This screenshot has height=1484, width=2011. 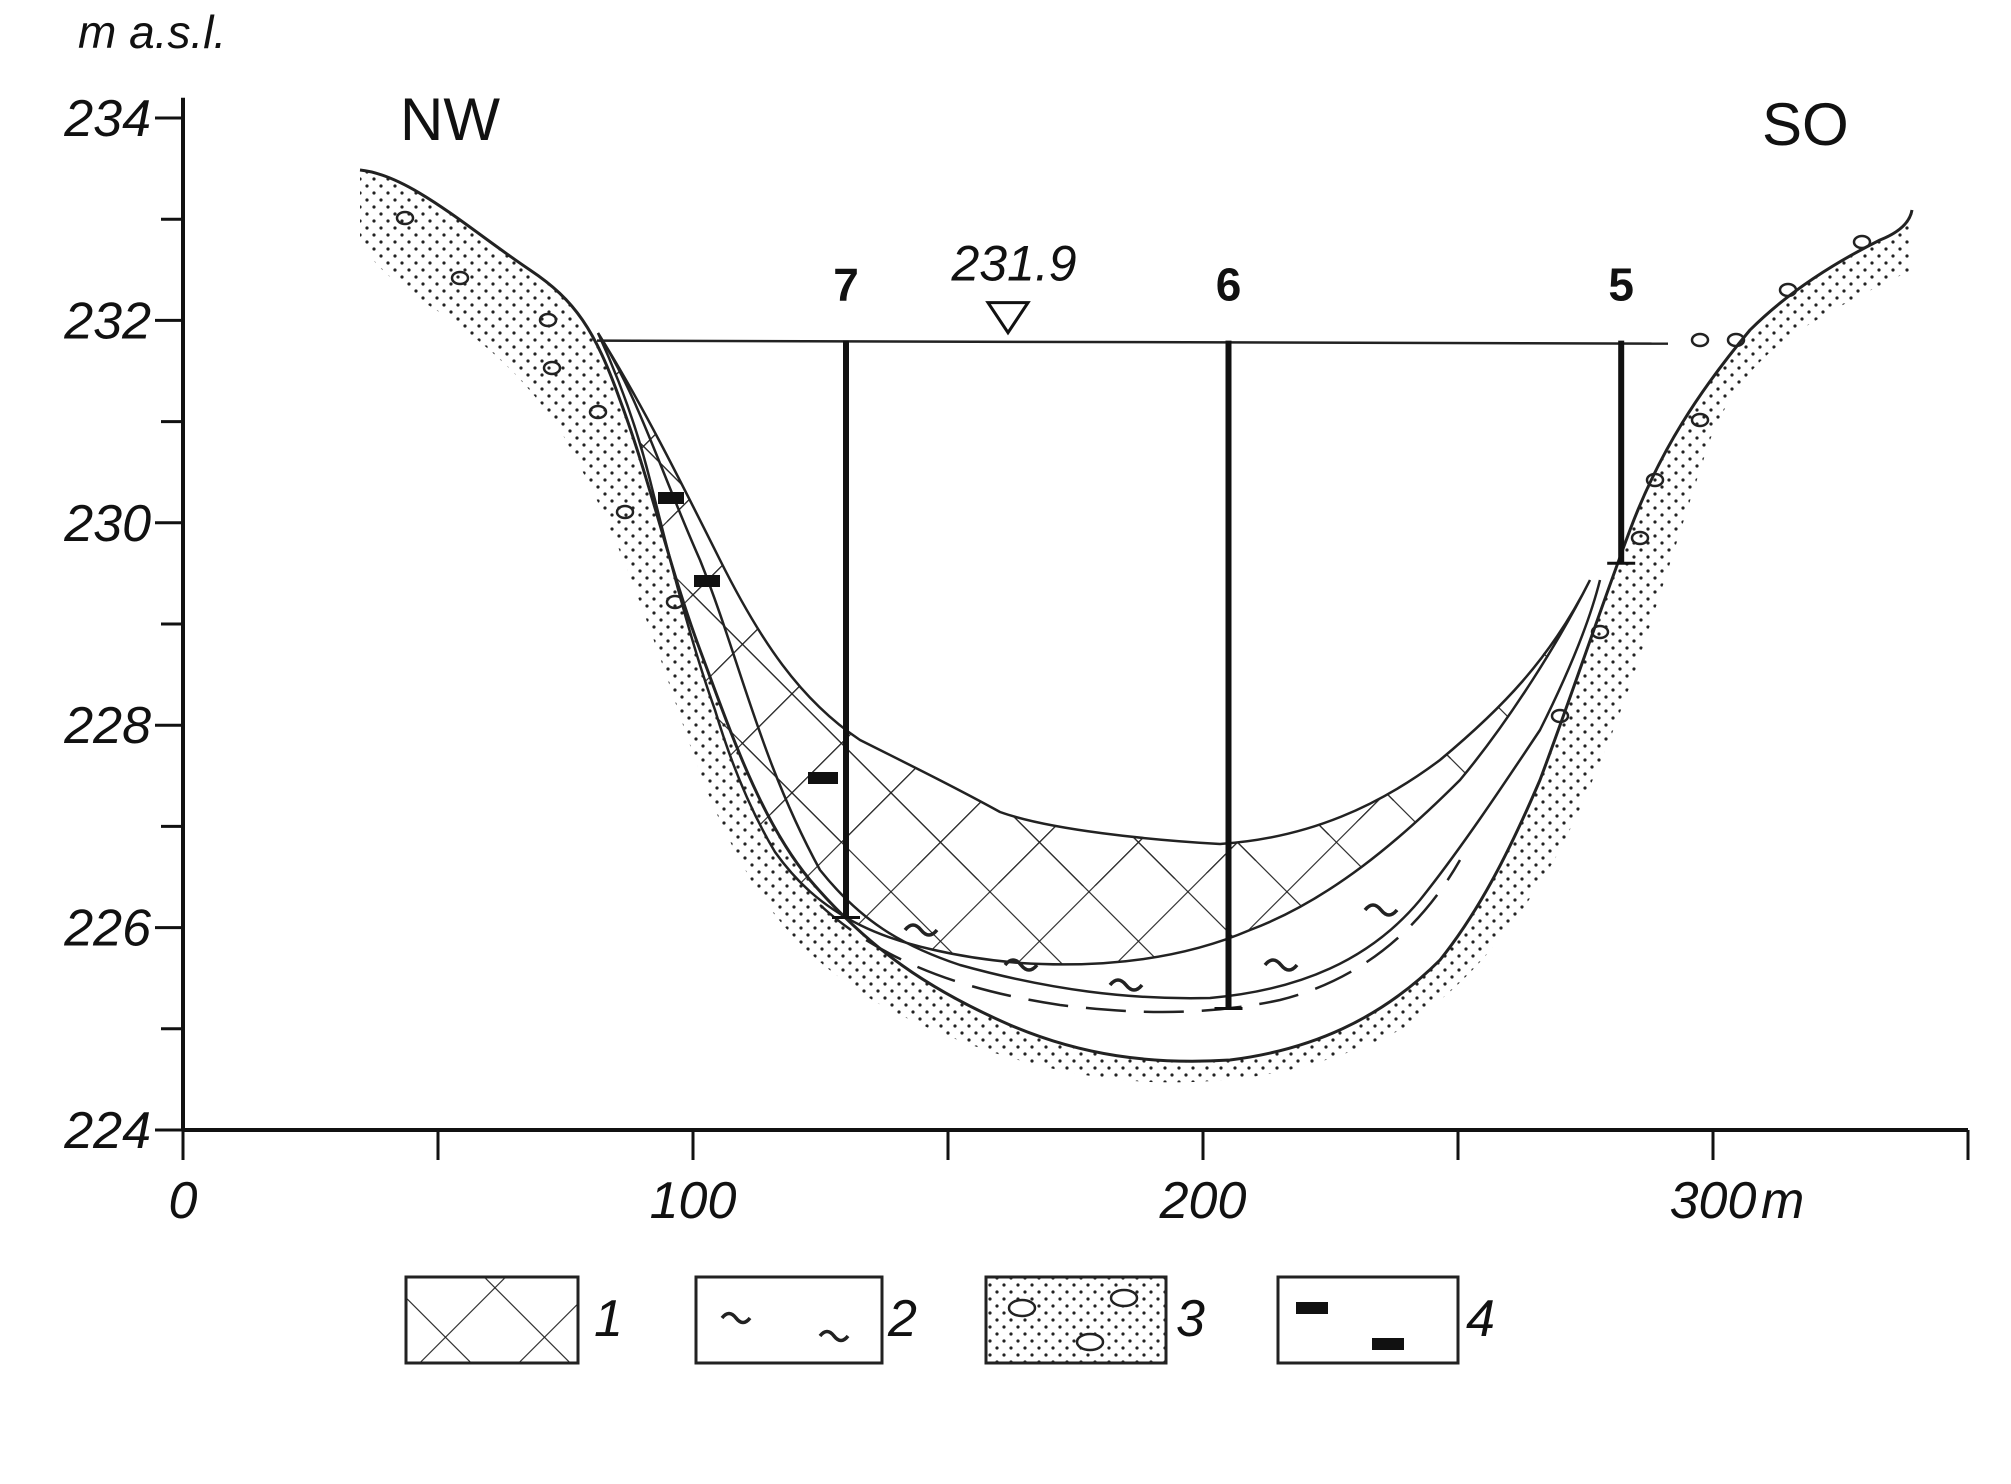 I want to click on y-axis-unit-label: m a.s.l., so click(x=152, y=32).